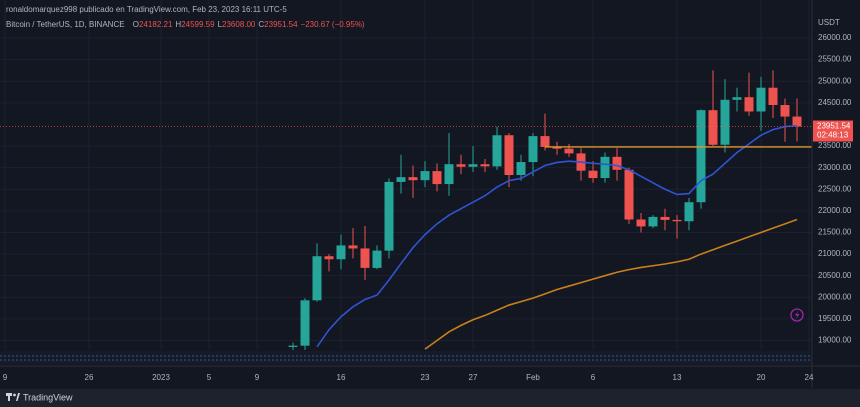 The width and height of the screenshot is (860, 407). What do you see at coordinates (198, 24) in the screenshot?
I see `legend-value: 24599.59` at bounding box center [198, 24].